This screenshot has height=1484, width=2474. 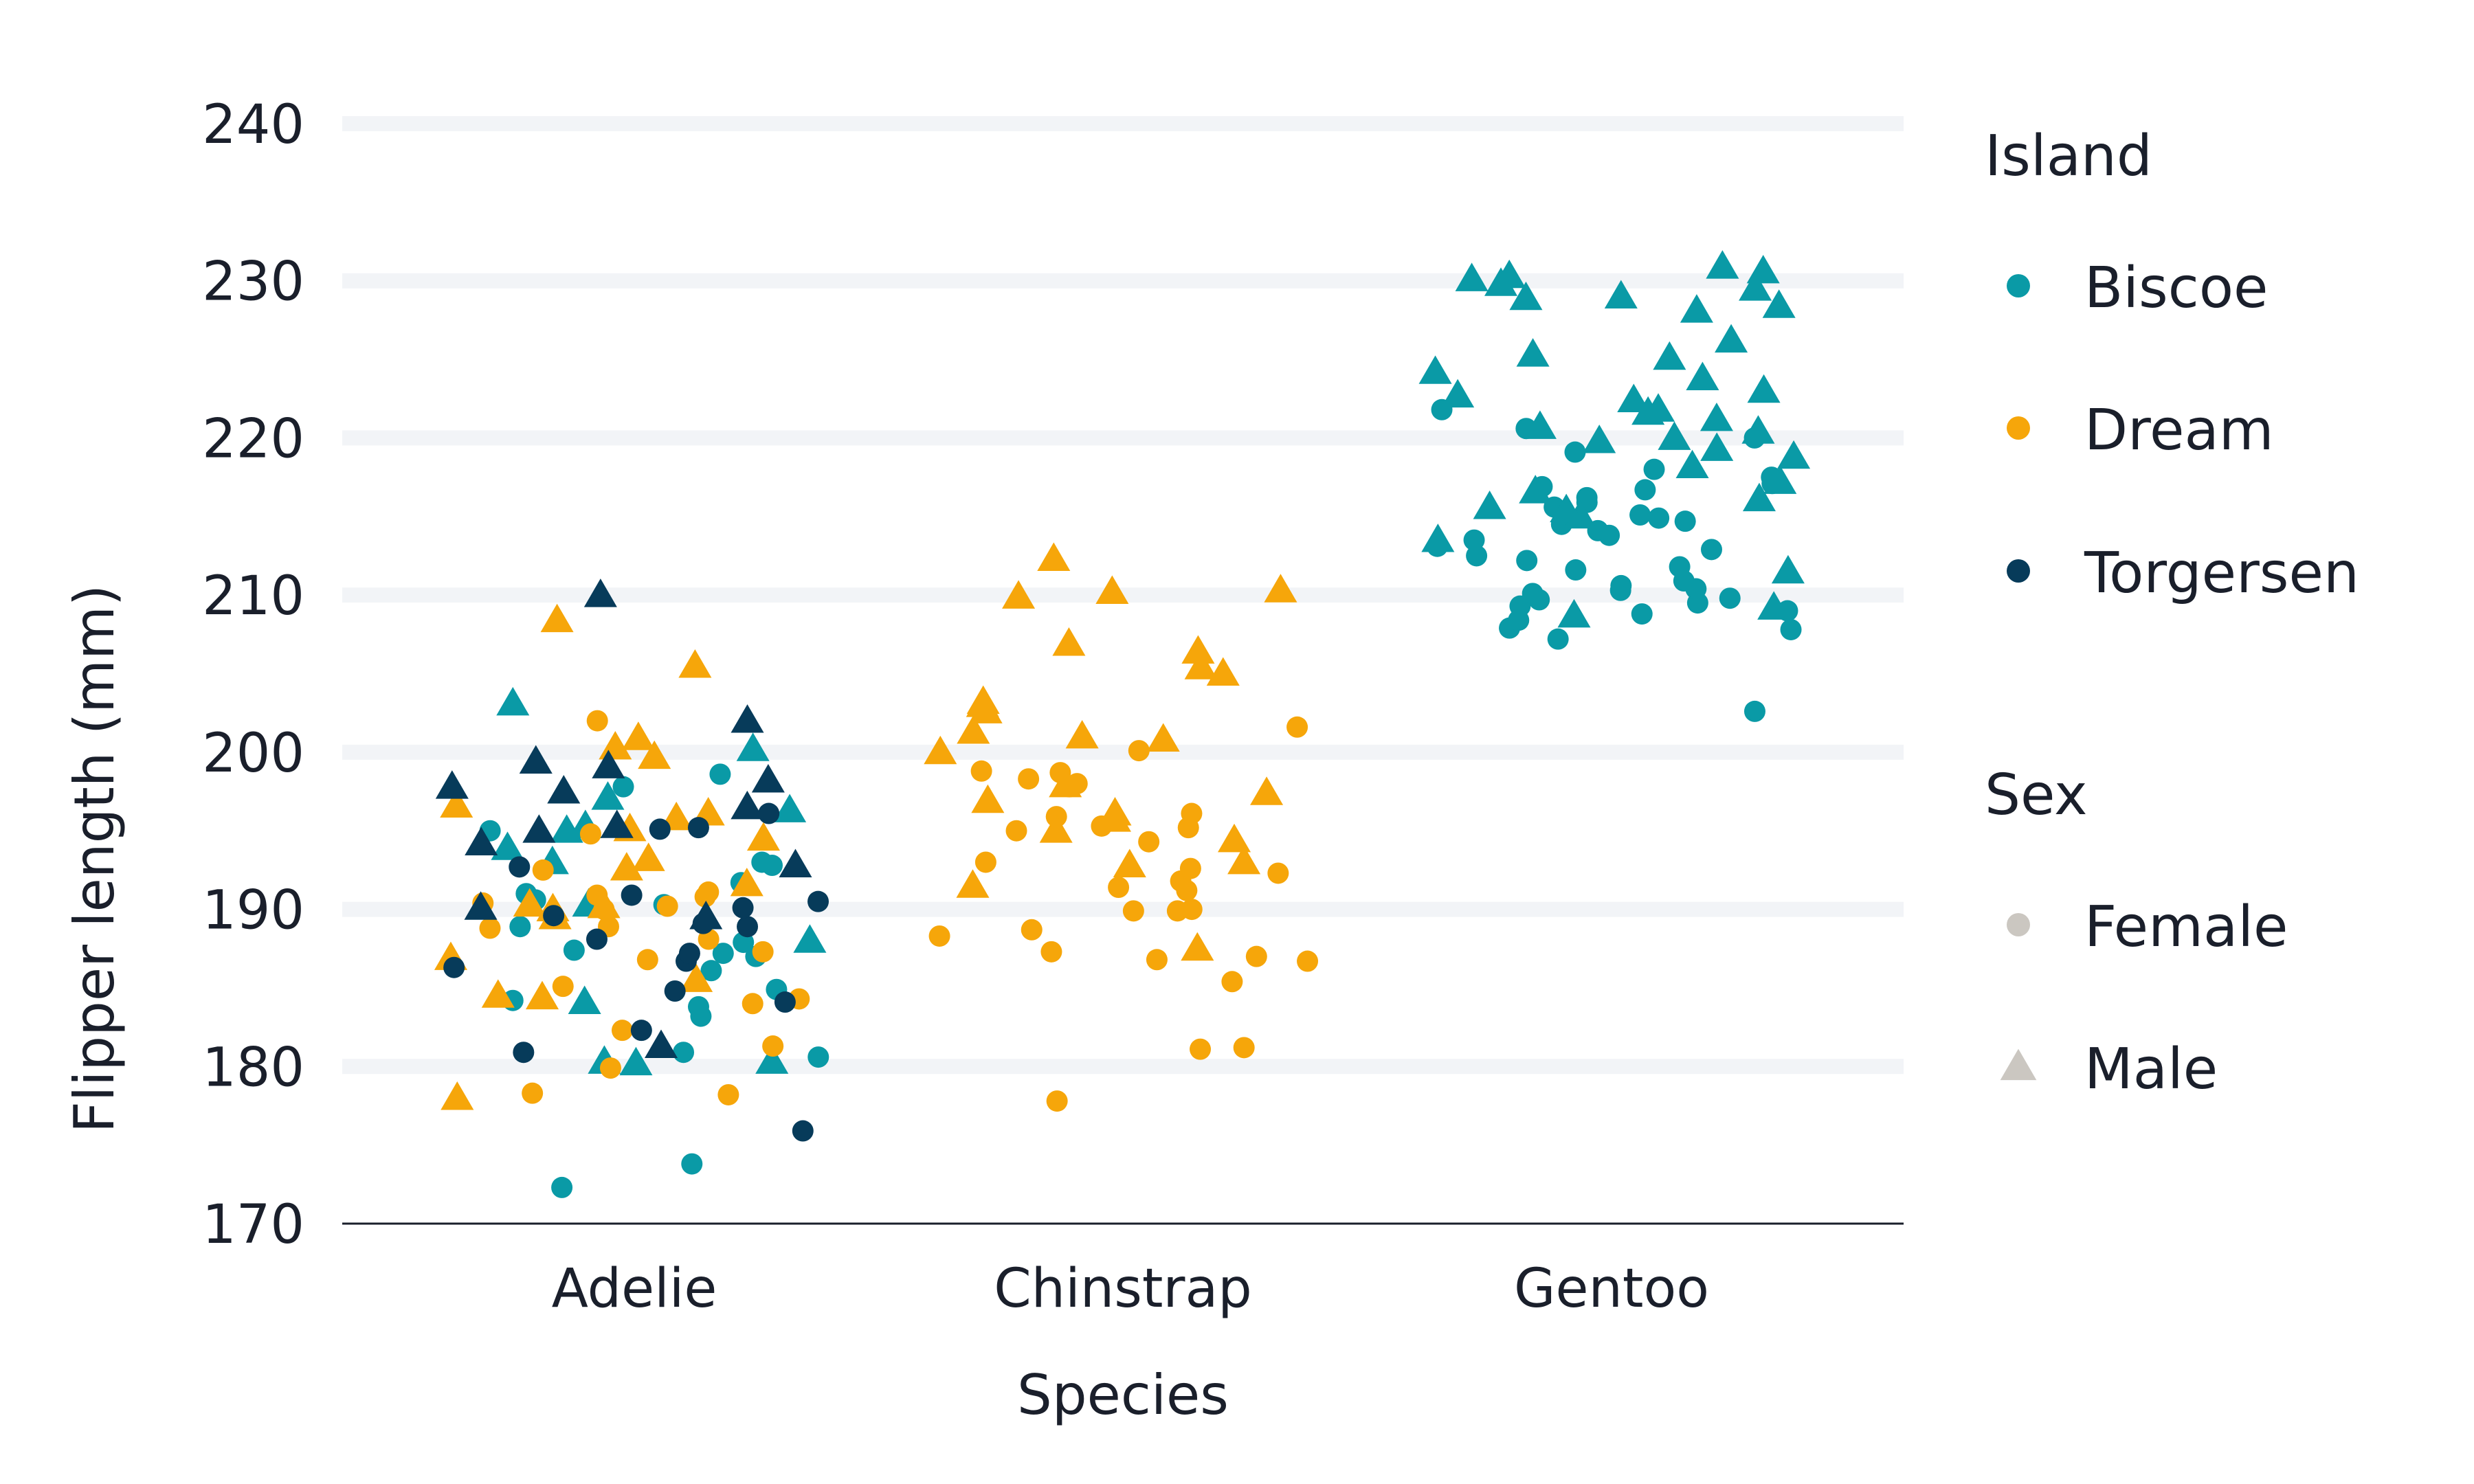 I want to click on y-tick-label: 220, so click(x=253, y=439).